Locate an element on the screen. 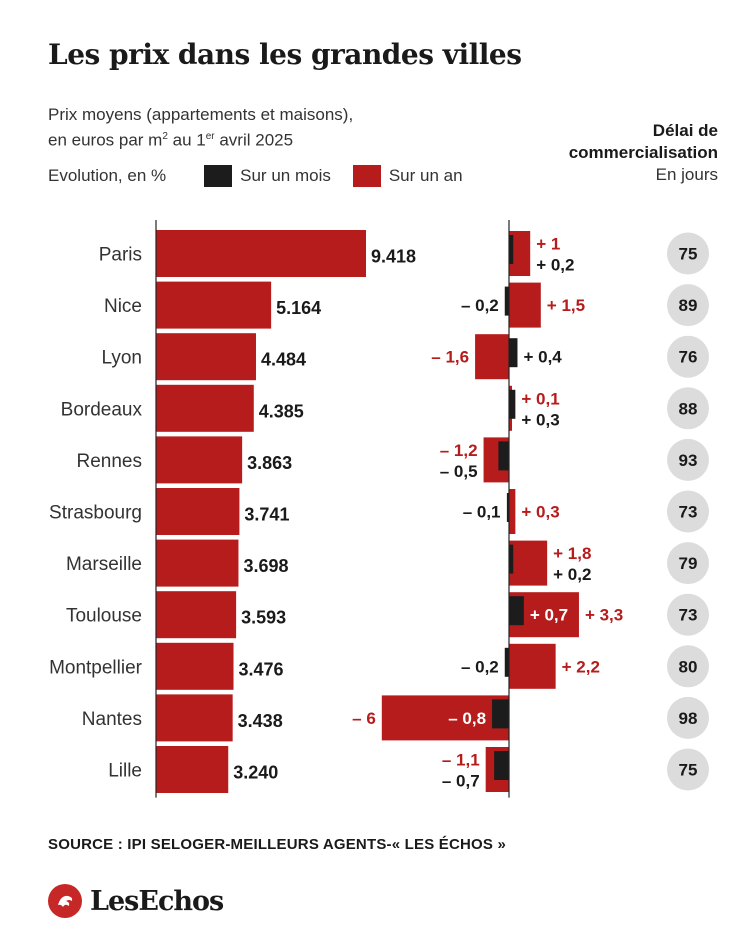 The image size is (750, 938). price-value-label: 9.418 is located at coordinates (393, 257).